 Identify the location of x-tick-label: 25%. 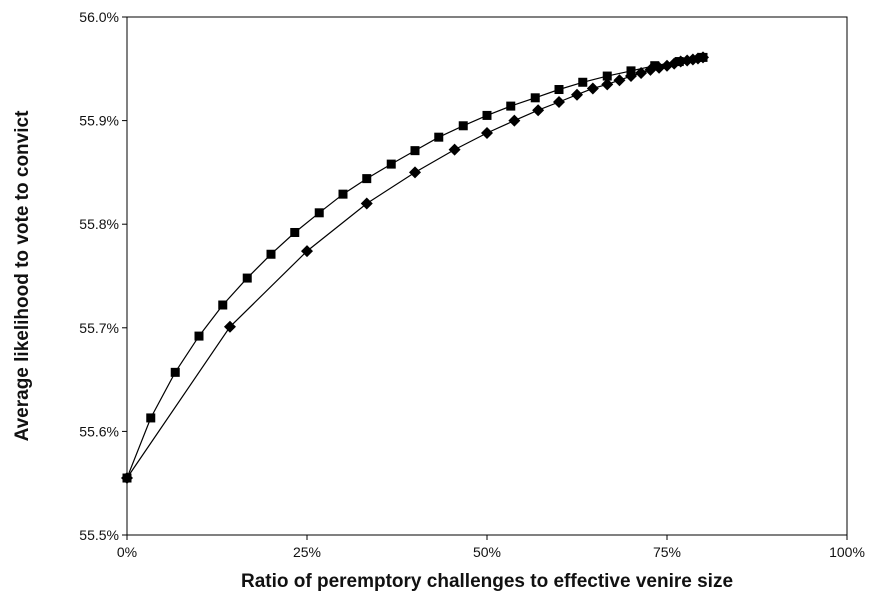
(307, 552).